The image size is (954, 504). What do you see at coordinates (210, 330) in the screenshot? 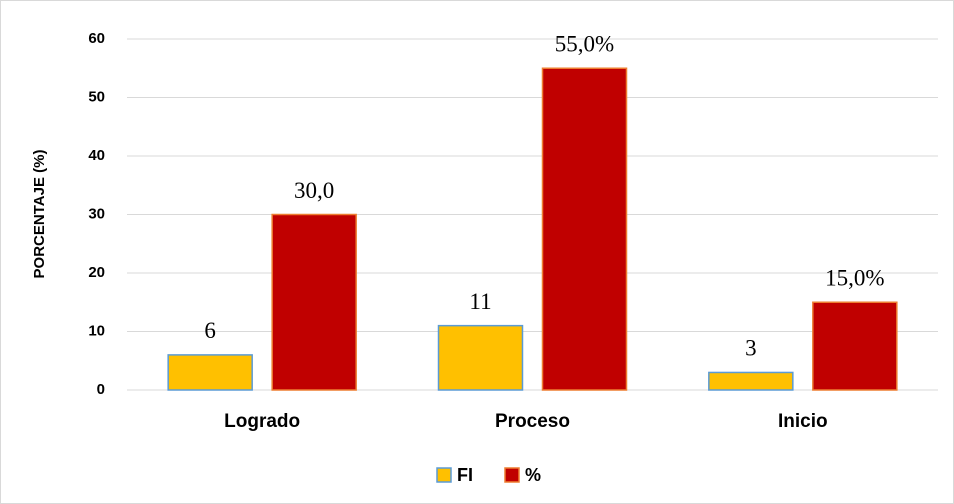
I see `data-label: 6` at bounding box center [210, 330].